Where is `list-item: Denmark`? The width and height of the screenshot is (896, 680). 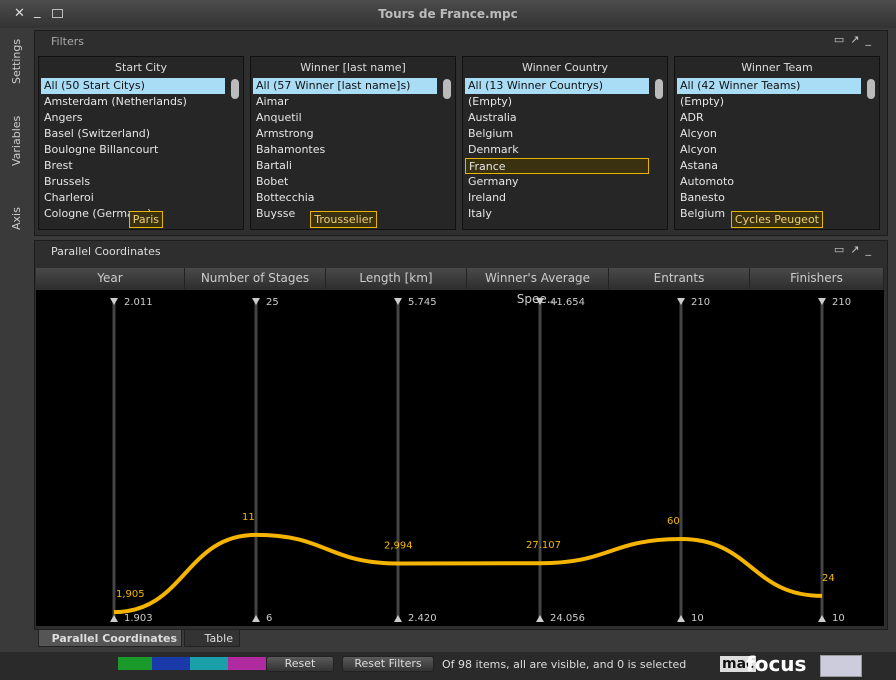
list-item: Denmark is located at coordinates (493, 149).